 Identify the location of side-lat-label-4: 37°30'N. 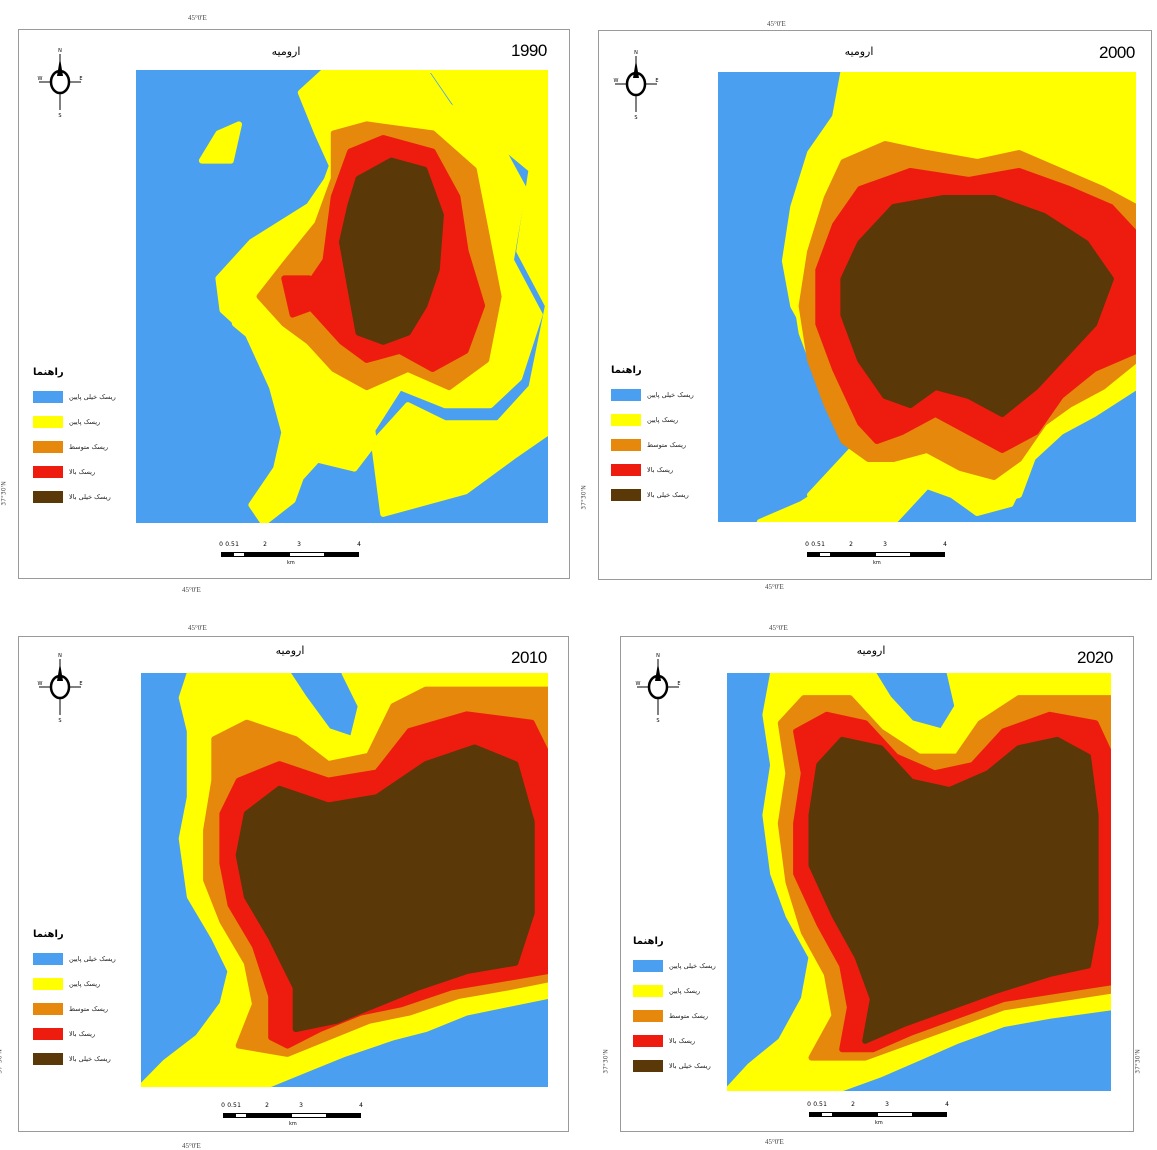
(606, 1061).